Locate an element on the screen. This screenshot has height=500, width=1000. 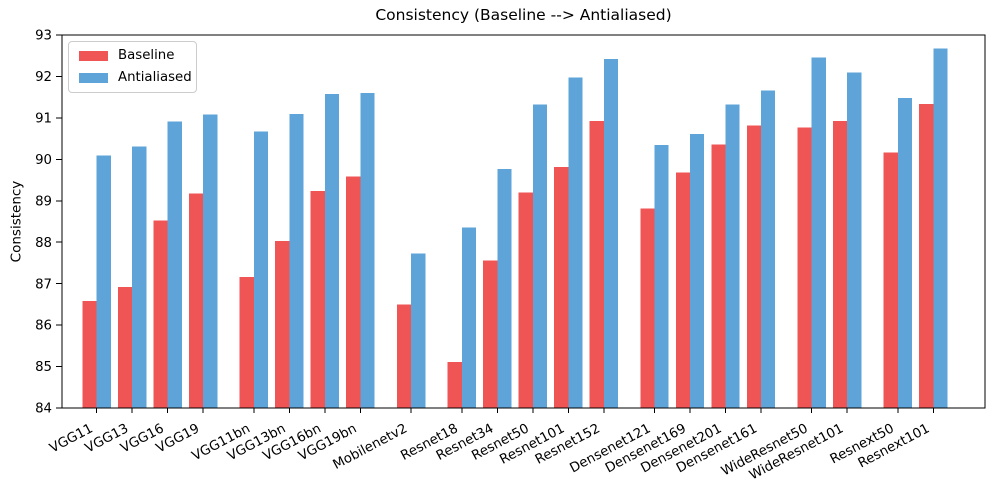
y-tick-label-89: 89 is located at coordinates (43, 201).